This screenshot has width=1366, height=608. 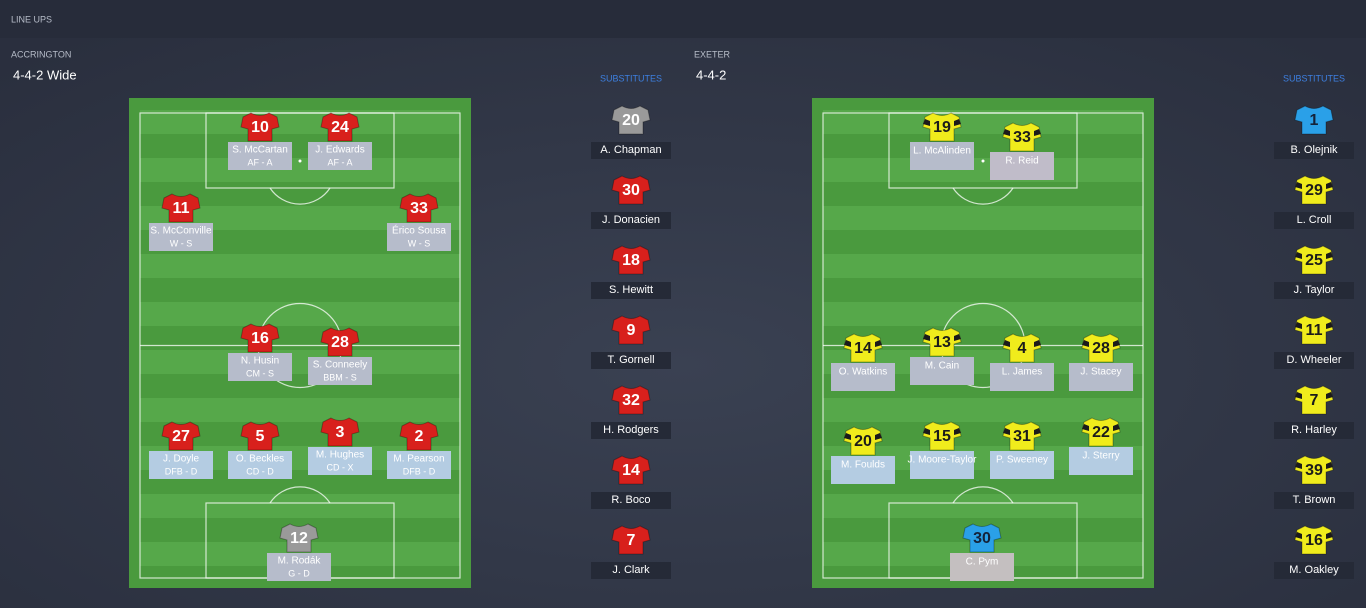 What do you see at coordinates (942, 151) in the screenshot?
I see `player-name: L. McAlinden` at bounding box center [942, 151].